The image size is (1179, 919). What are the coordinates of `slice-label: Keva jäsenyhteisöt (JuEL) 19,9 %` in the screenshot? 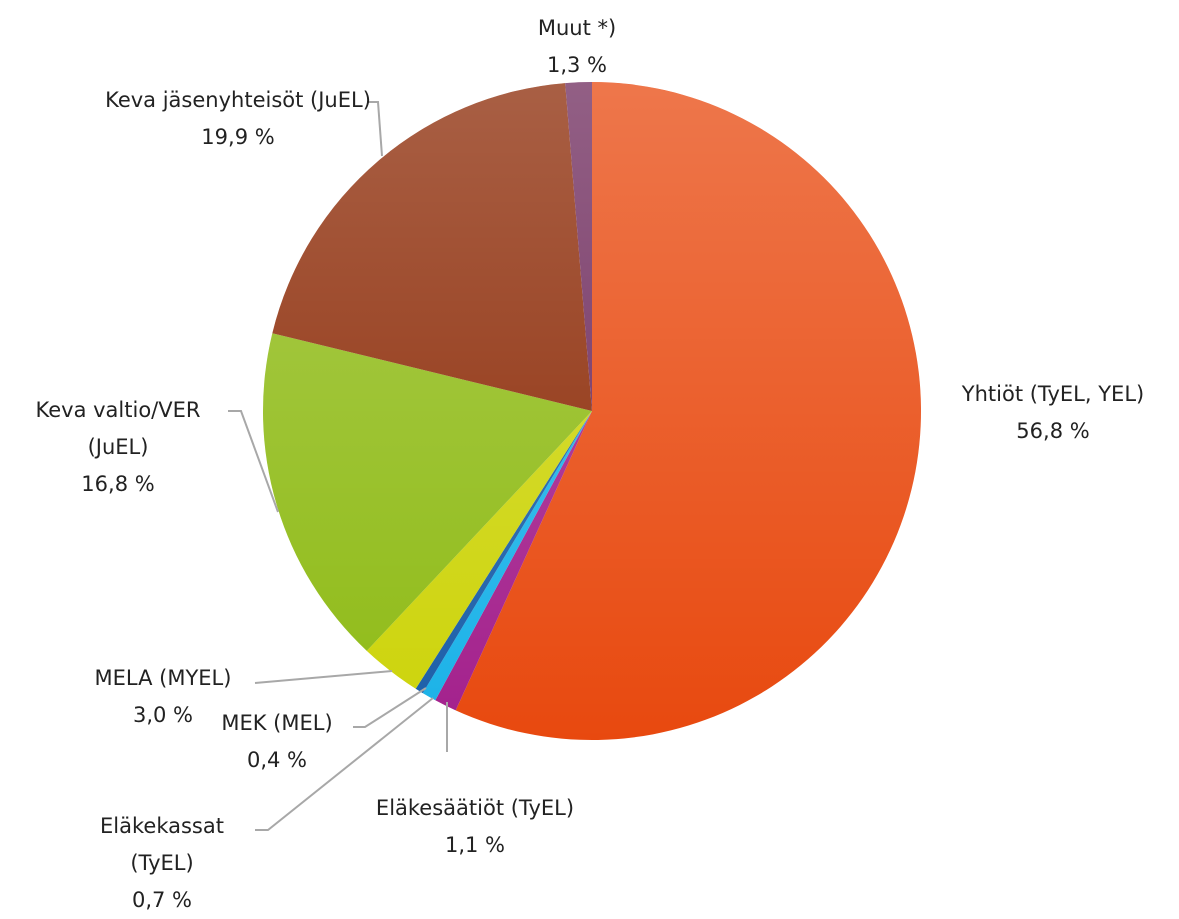 It's located at (238, 119).